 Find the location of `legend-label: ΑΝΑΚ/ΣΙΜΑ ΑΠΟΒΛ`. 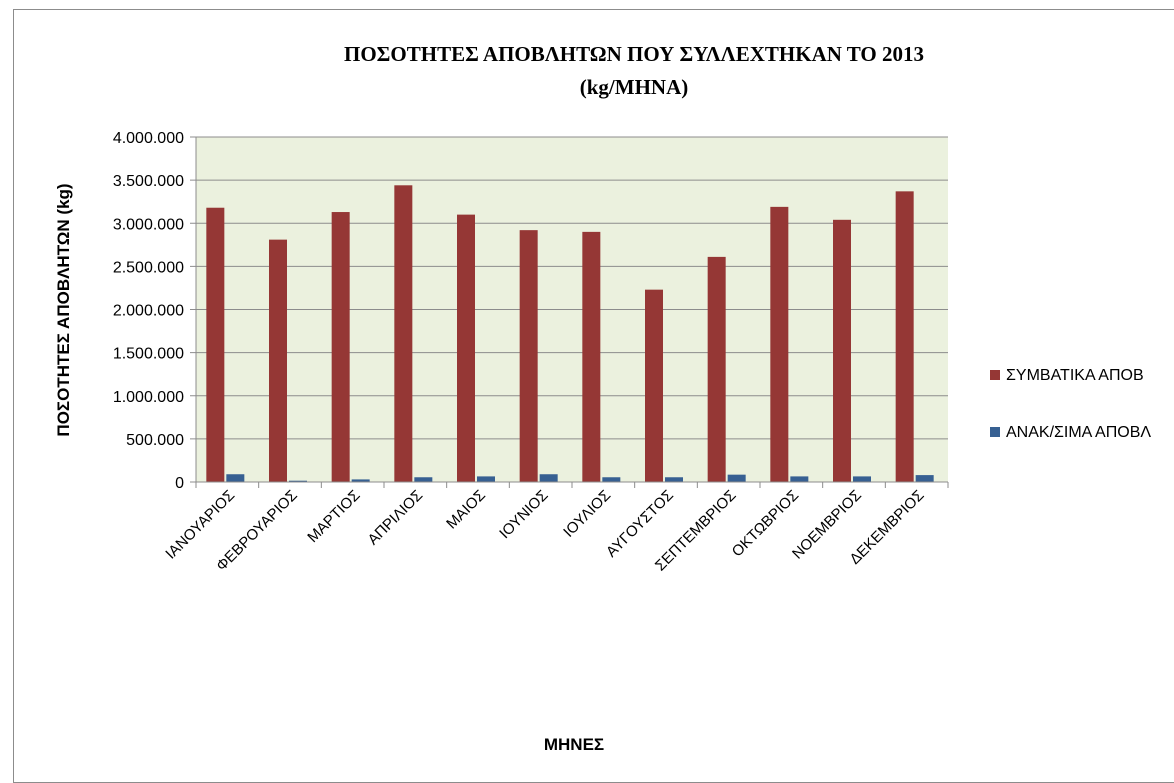

legend-label: ΑΝΑΚ/ΣΙΜΑ ΑΠΟΒΛ is located at coordinates (1078, 432).